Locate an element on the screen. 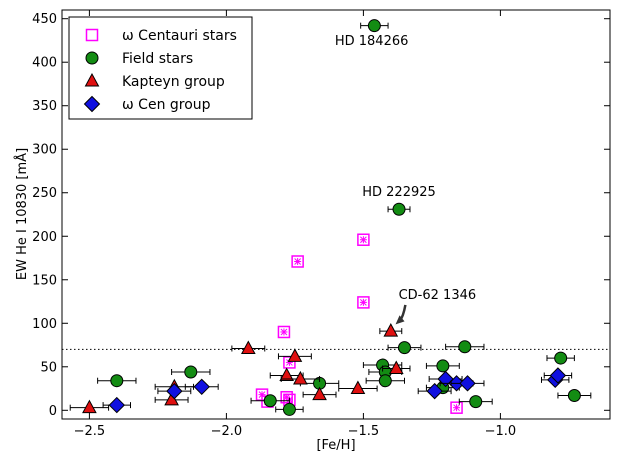  x-axis-label: [Fe/H] is located at coordinates (335, 445).